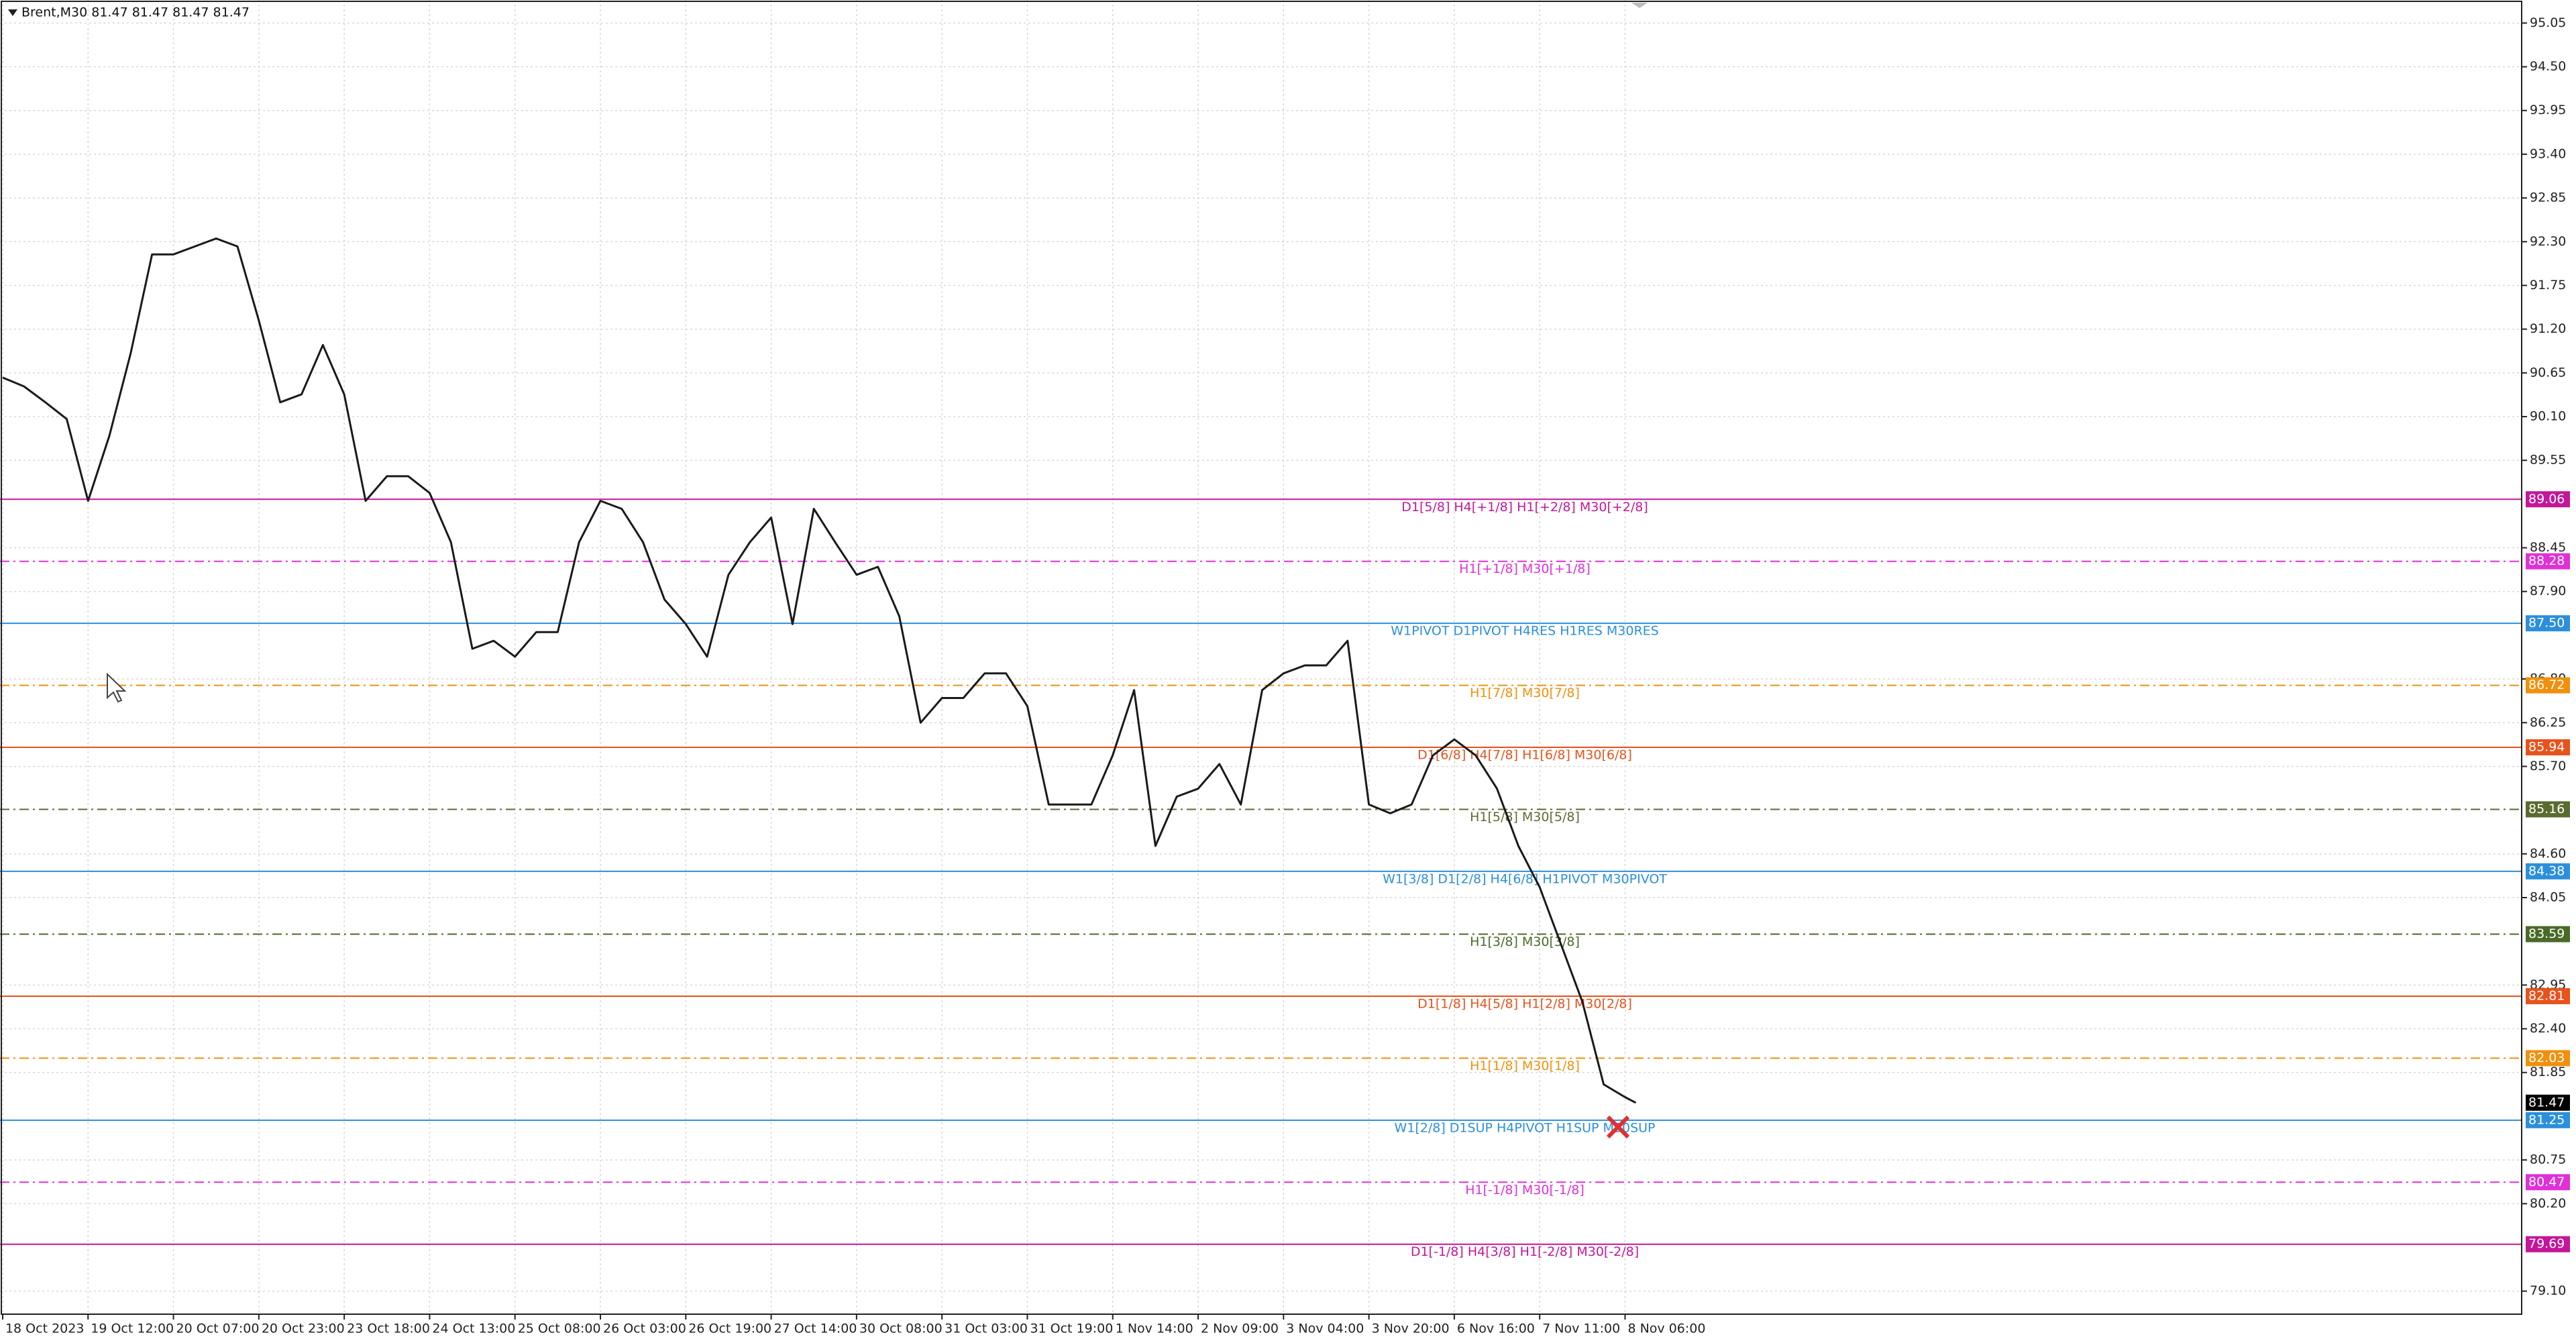 This screenshot has height=1339, width=2576. Describe the element at coordinates (1325, 1329) in the screenshot. I see `x-tick-label: 3 Nov 04:00` at that location.